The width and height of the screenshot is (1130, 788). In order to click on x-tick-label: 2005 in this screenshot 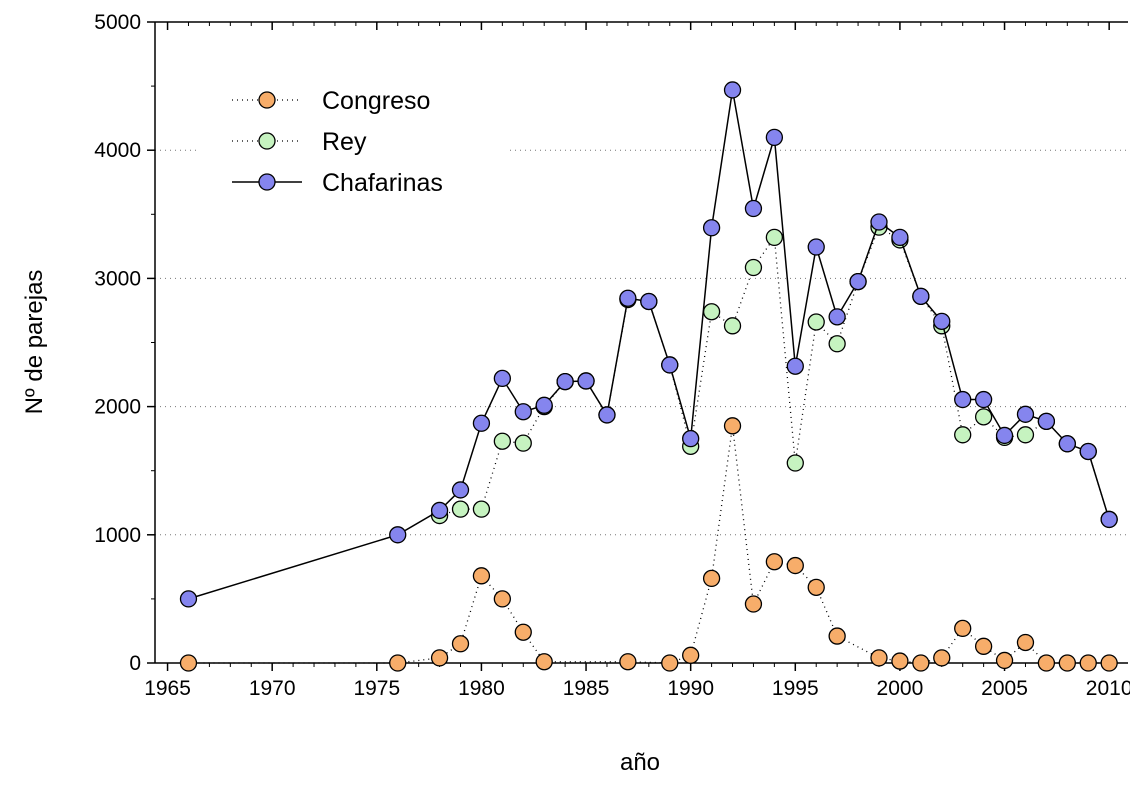, I will do `click(1004, 688)`.